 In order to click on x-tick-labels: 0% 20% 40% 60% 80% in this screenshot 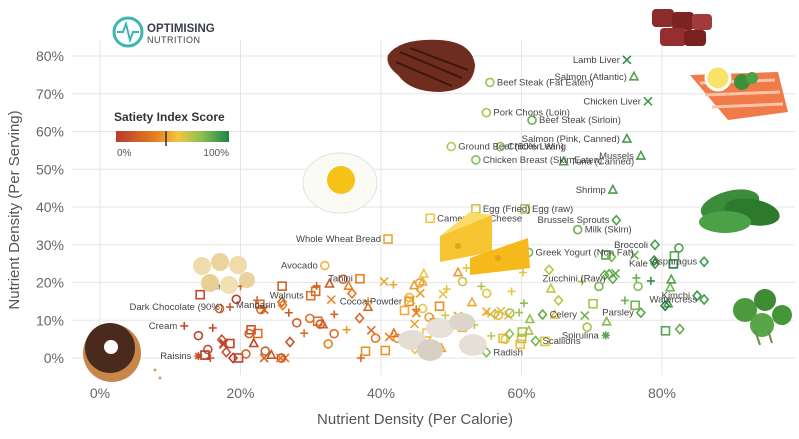, I will do `click(383, 393)`.